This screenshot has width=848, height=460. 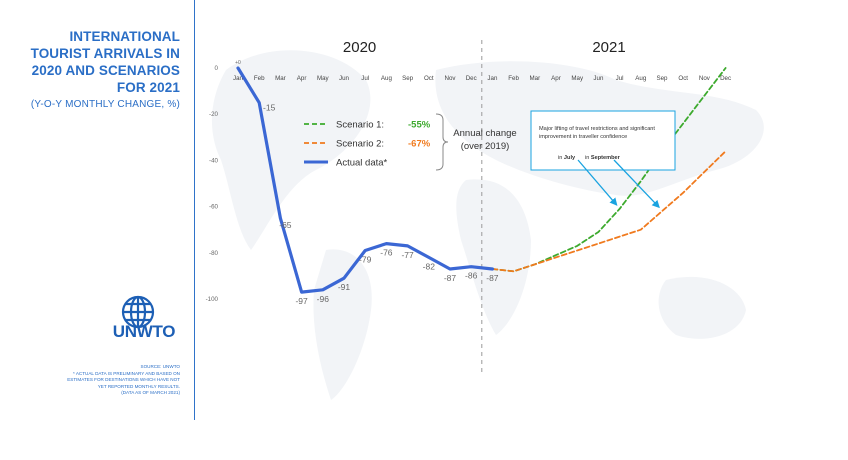 I want to click on legend-label: Scenario 1:, so click(x=360, y=125).